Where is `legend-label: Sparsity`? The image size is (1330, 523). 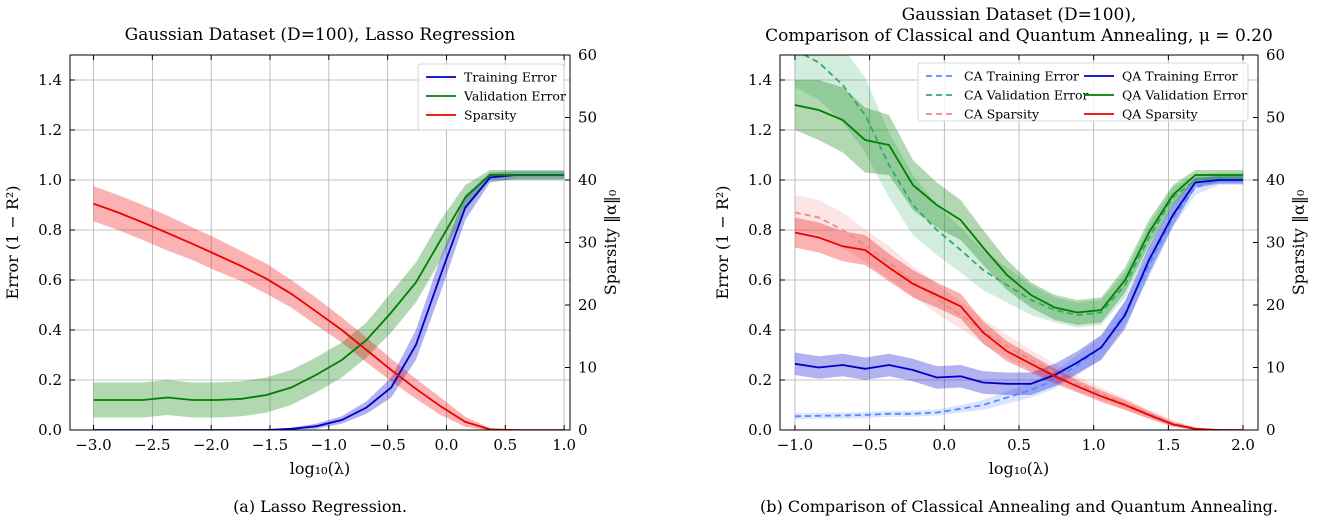 legend-label: Sparsity is located at coordinates (490, 115).